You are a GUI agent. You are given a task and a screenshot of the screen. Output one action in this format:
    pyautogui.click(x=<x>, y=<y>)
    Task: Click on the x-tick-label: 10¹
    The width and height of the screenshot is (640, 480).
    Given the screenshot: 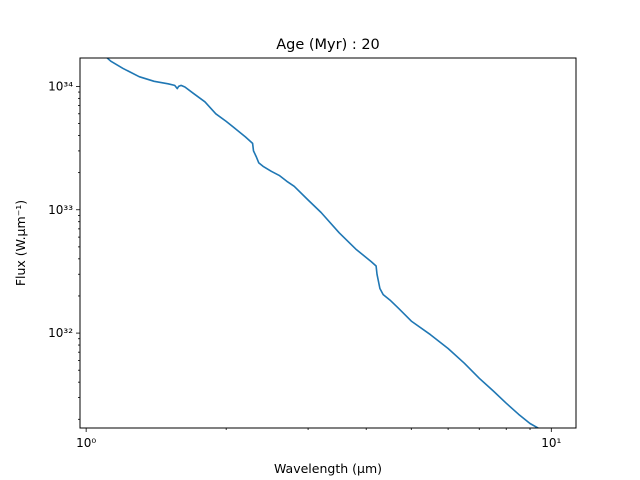 What is the action you would take?
    pyautogui.click(x=551, y=443)
    